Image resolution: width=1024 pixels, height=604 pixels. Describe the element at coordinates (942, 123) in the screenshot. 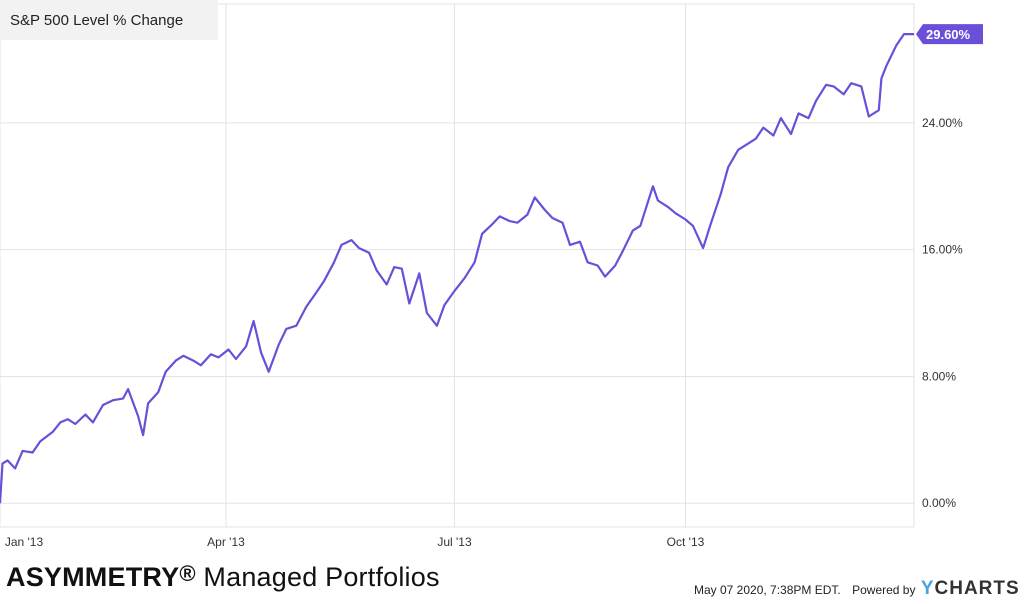

I see `y-tick-label: 24.00%` at that location.